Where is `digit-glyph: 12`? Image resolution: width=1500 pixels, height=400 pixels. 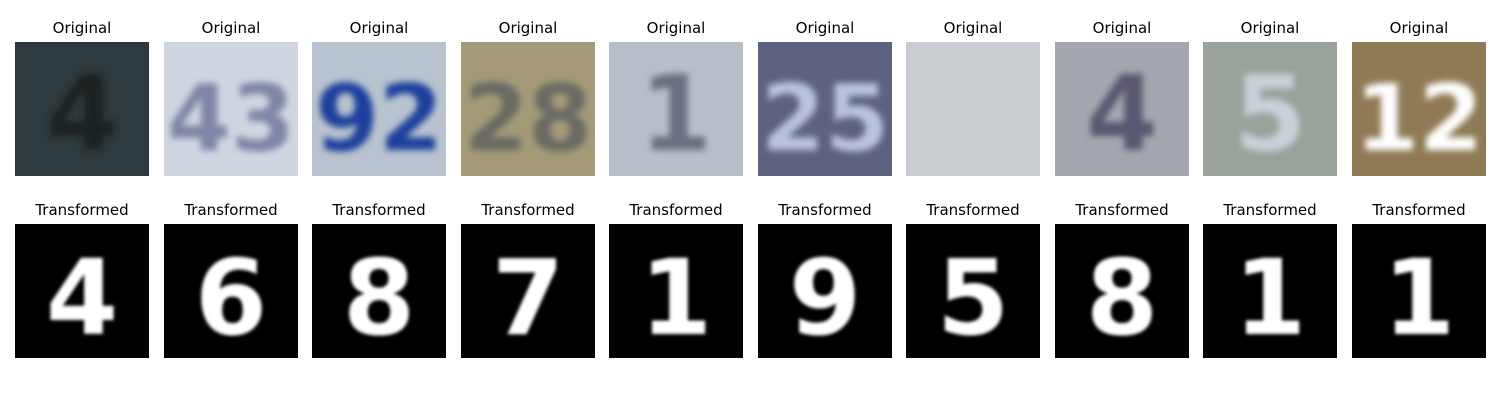 digit-glyph: 12 is located at coordinates (1419, 118).